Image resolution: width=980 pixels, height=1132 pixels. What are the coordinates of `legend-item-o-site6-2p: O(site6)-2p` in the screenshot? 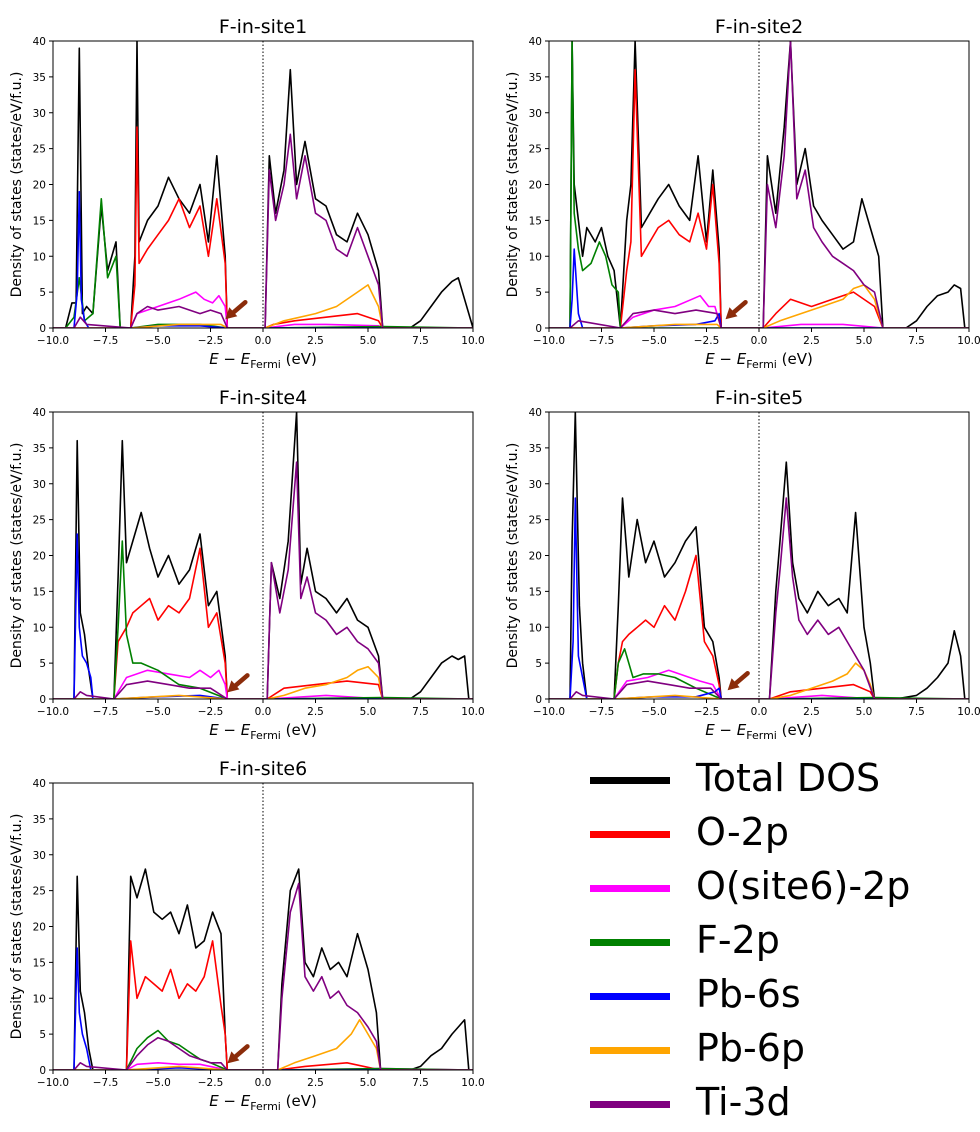 It's located at (780, 888).